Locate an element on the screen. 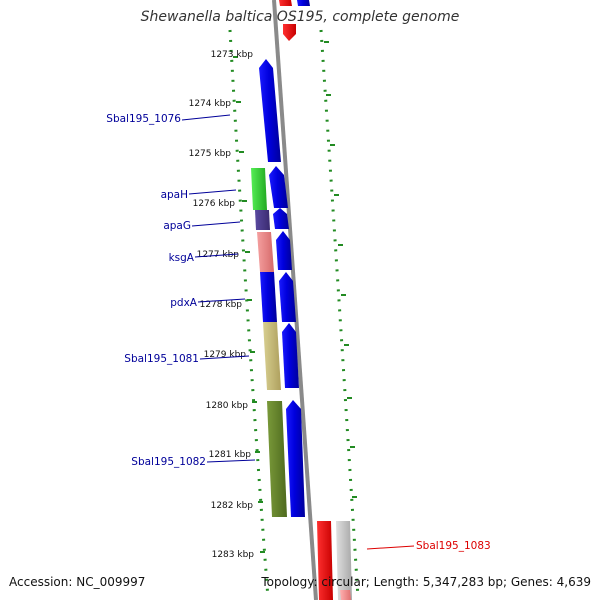  gene-block-sbal195-1083-grey is located at coordinates (344, 560).